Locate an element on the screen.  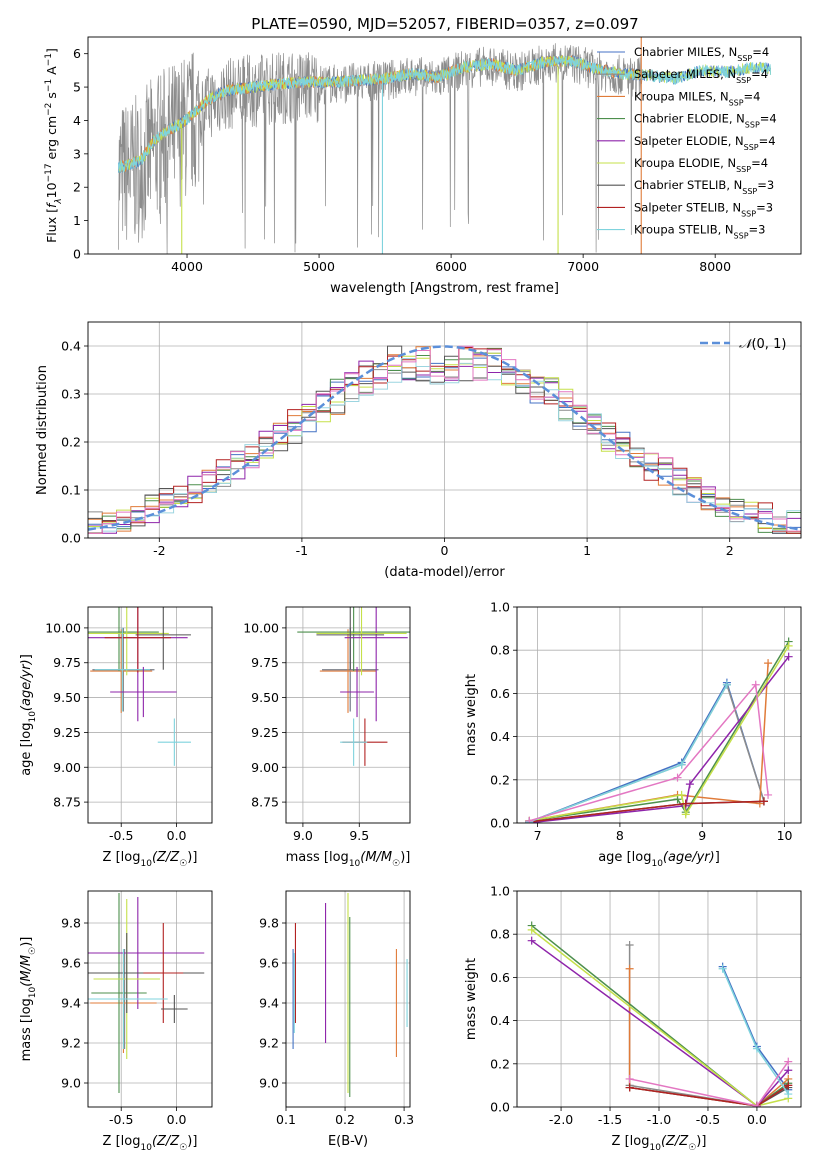
legend-label: Chabrier ELODIE is located at coordinates (681, 119).